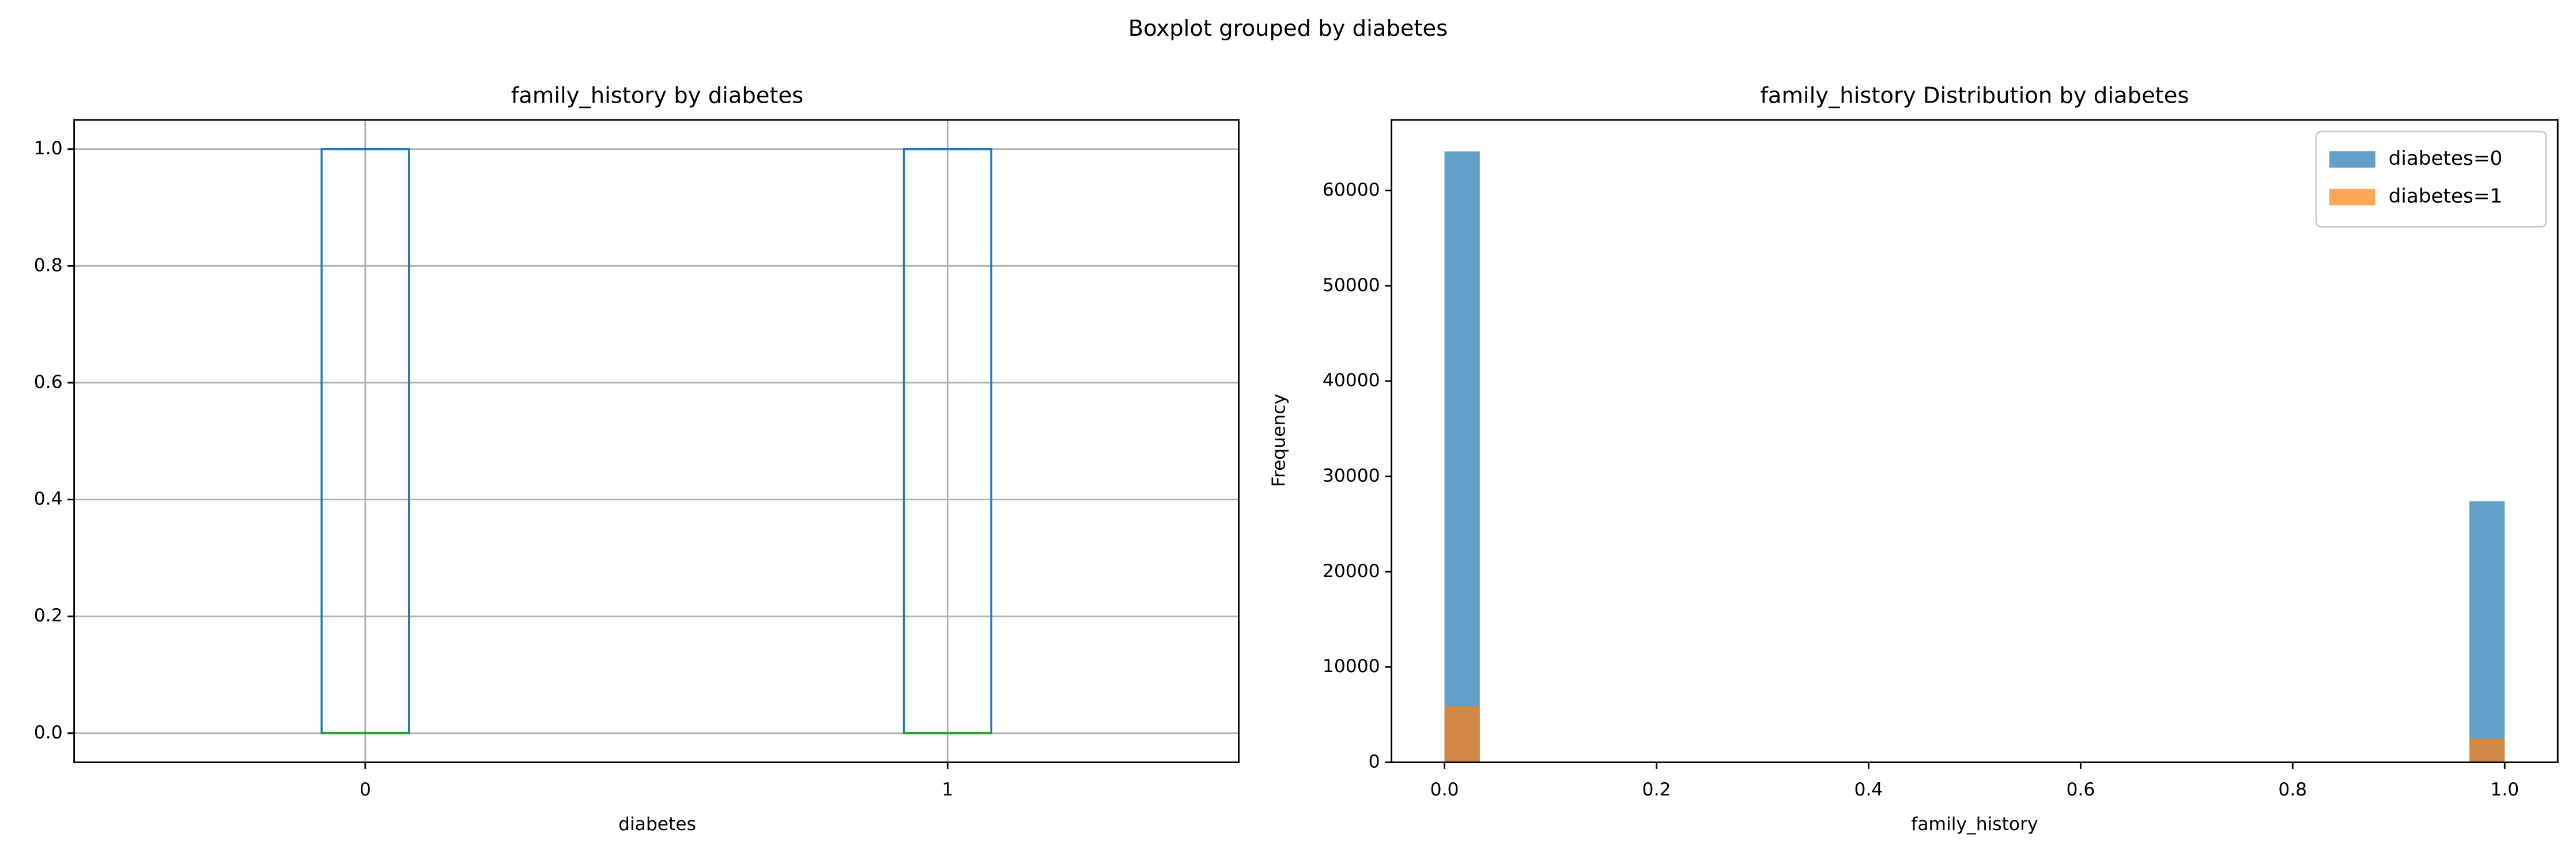 This screenshot has width=2576, height=856. I want to click on y-tick-label: 20000, so click(1351, 571).